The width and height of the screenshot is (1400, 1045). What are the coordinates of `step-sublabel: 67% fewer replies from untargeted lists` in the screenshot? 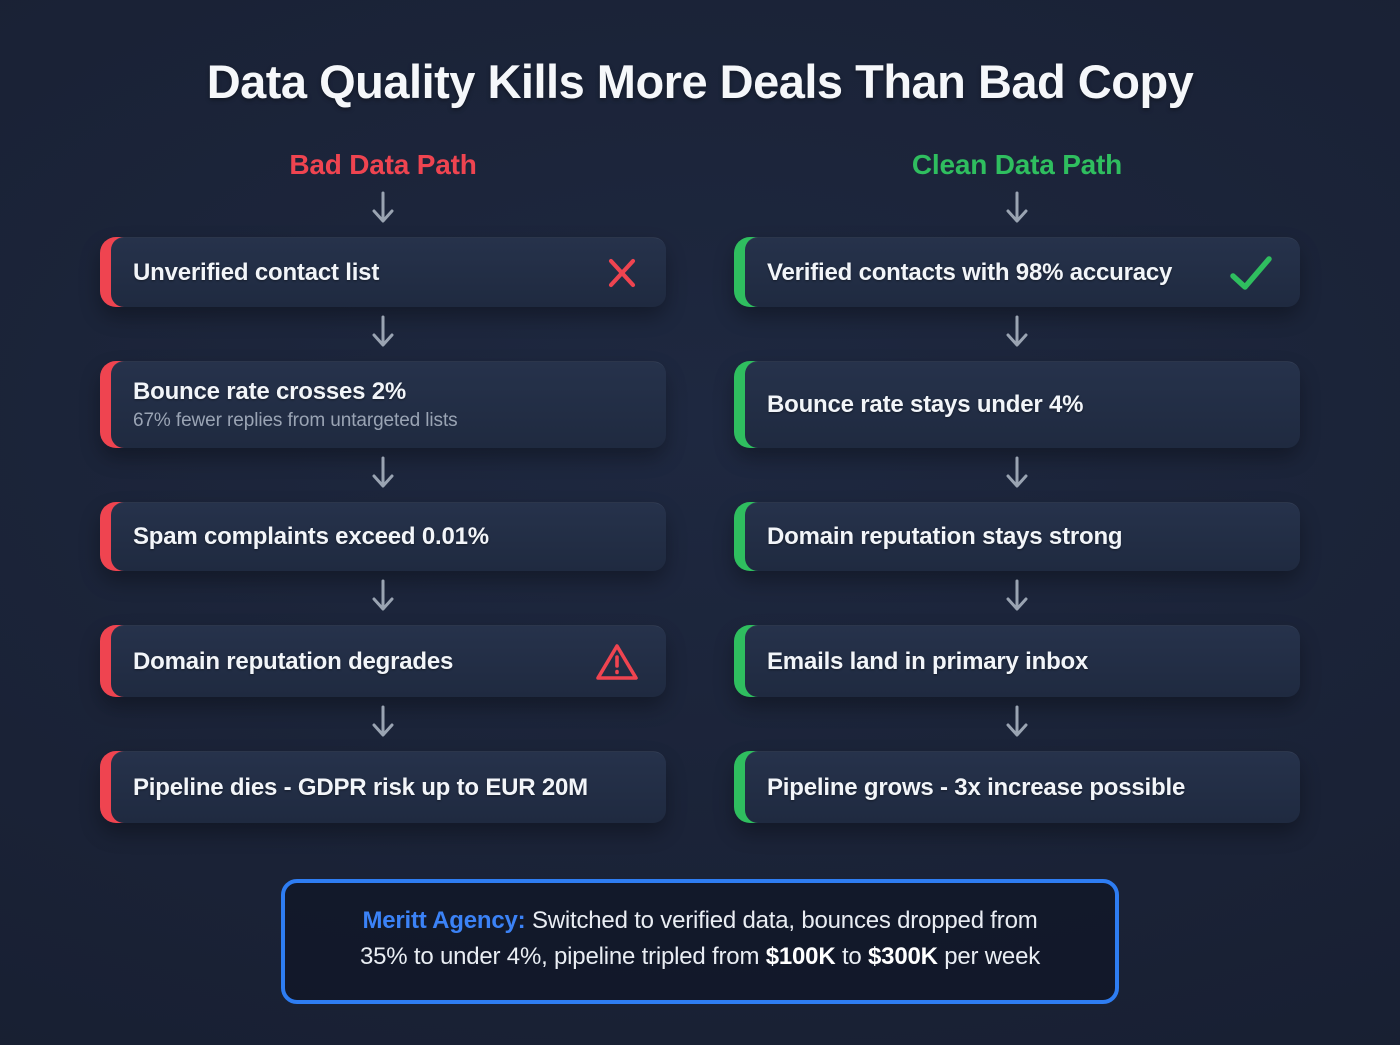 It's located at (295, 420).